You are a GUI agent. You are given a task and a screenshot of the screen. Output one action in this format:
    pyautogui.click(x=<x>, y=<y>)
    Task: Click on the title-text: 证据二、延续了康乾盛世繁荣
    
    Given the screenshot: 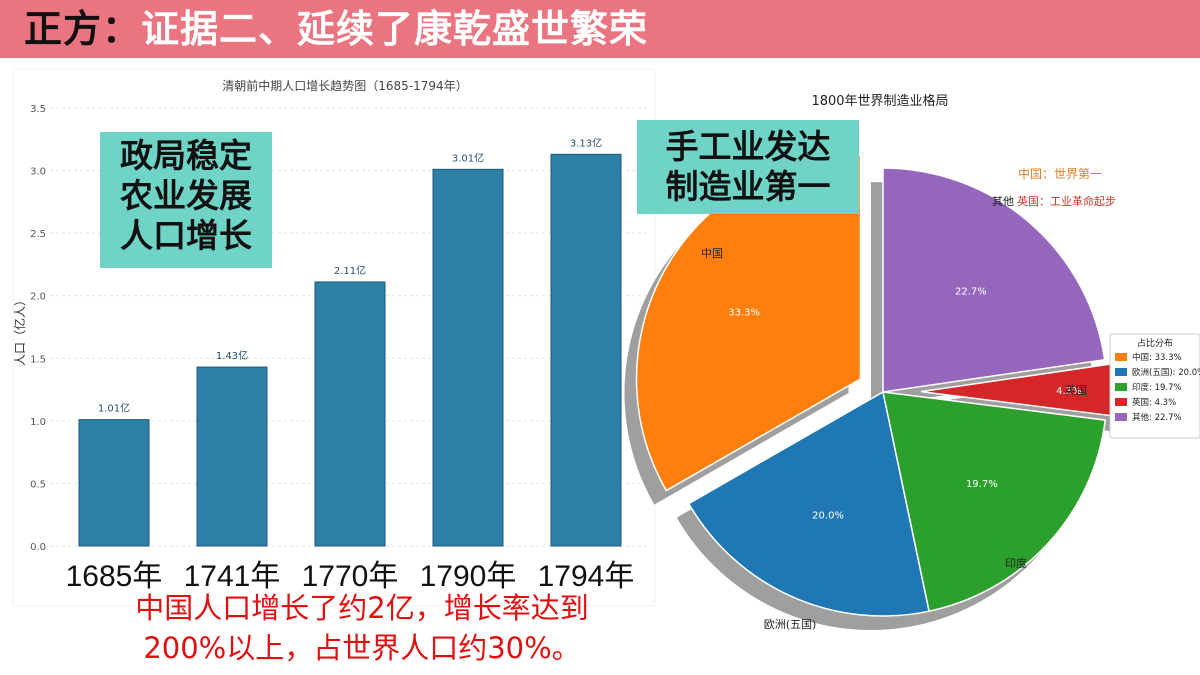 What is the action you would take?
    pyautogui.click(x=395, y=29)
    